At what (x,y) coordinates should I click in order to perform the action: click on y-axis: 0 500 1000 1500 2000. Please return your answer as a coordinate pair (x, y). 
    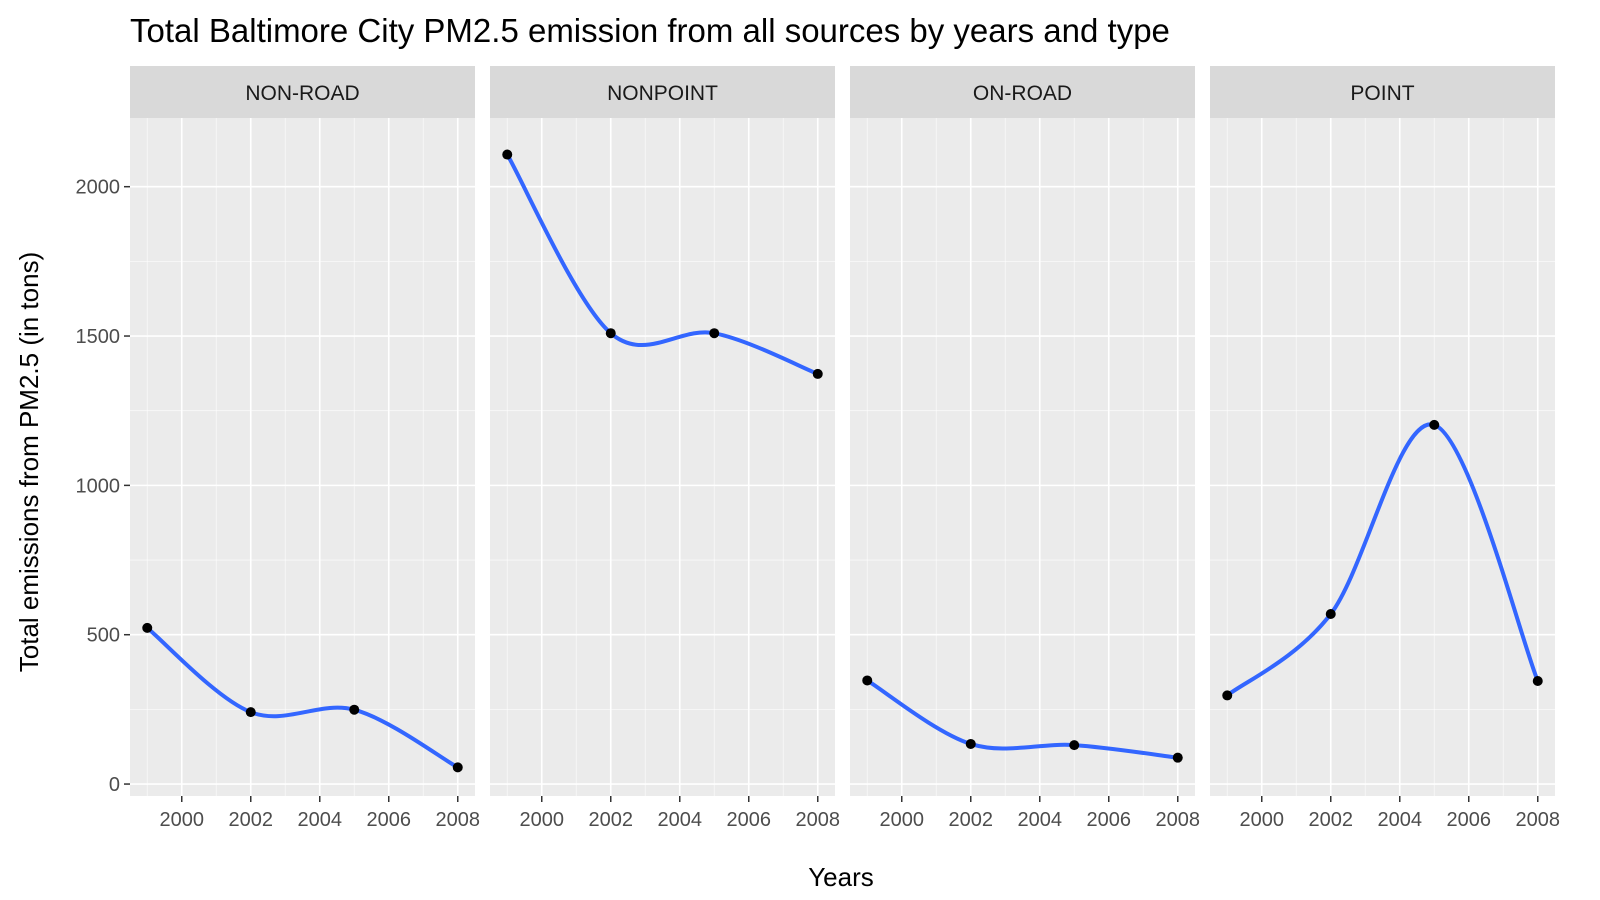
    Looking at the image, I should click on (103, 486).